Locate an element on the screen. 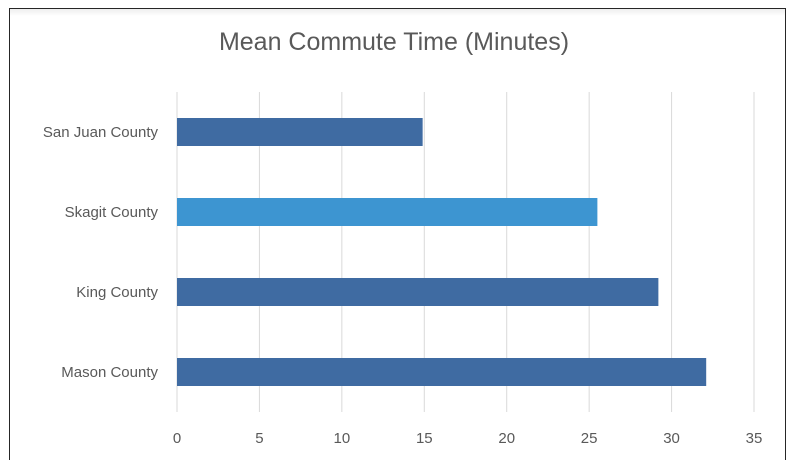 The height and width of the screenshot is (460, 788). category-label-king-county: King County is located at coordinates (117, 292).